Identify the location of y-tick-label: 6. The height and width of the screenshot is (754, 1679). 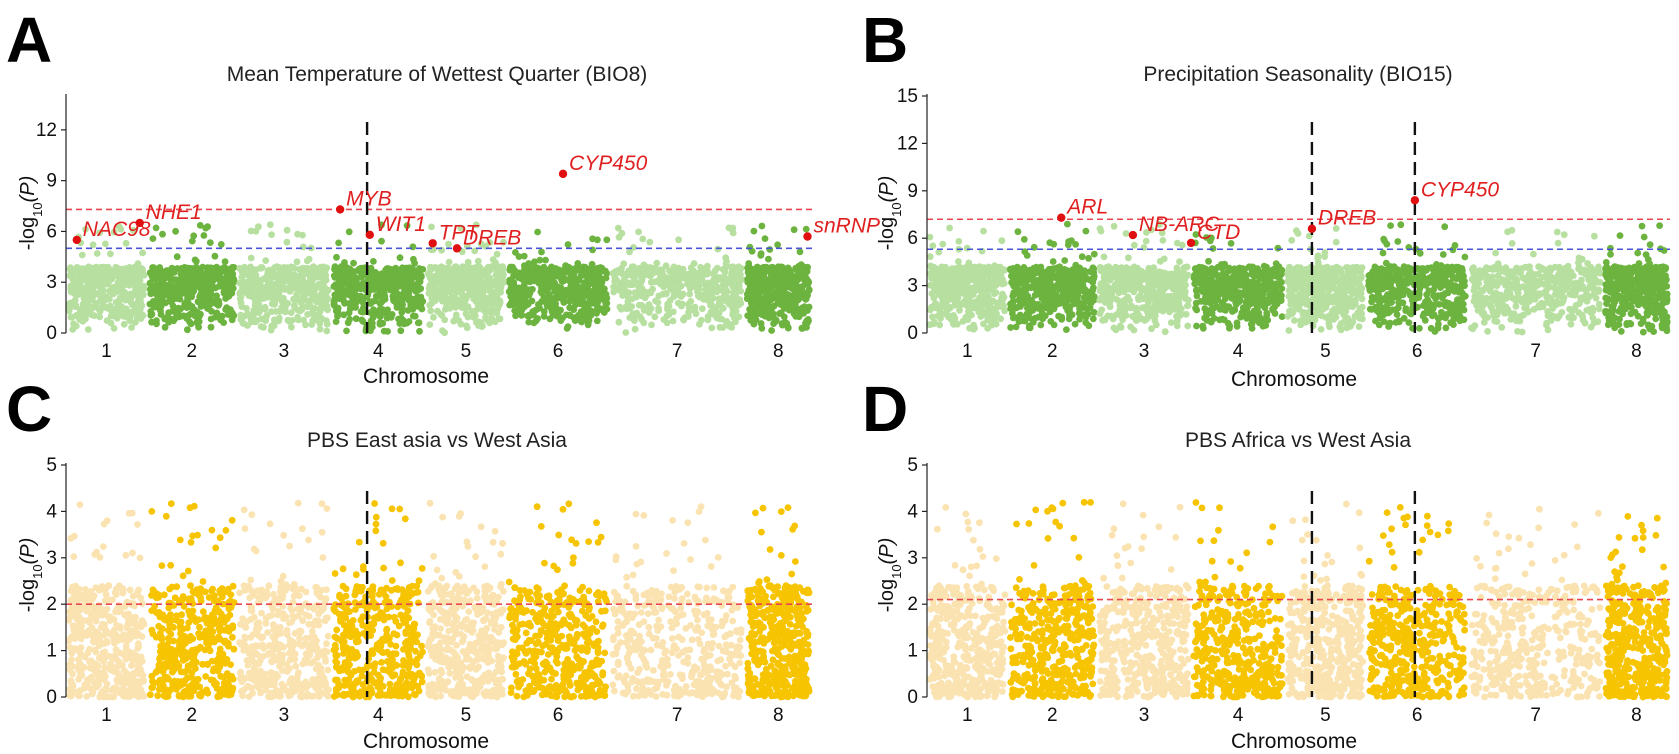
(51, 231).